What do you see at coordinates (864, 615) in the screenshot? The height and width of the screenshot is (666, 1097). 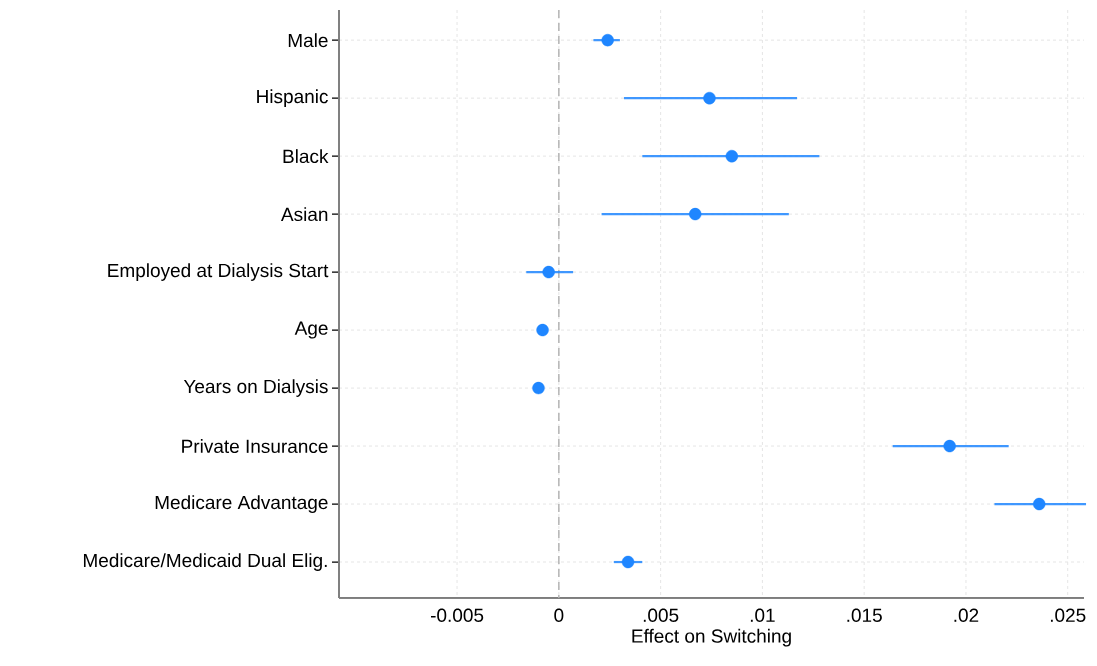 I see `x-tick-label: .015` at bounding box center [864, 615].